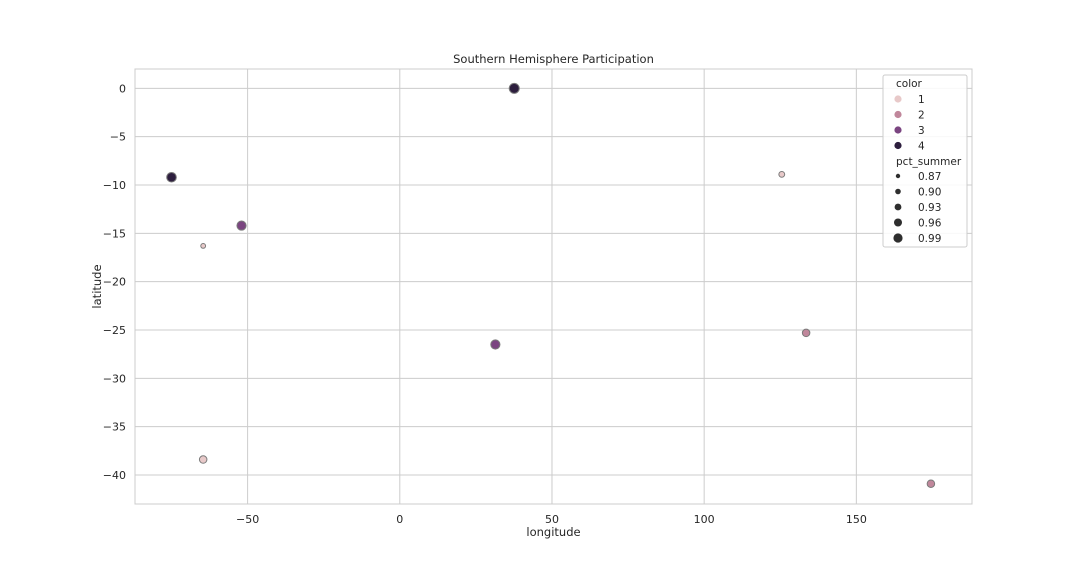 The image size is (1080, 576). Describe the element at coordinates (553, 532) in the screenshot. I see `x-axis-label: longitude` at that location.